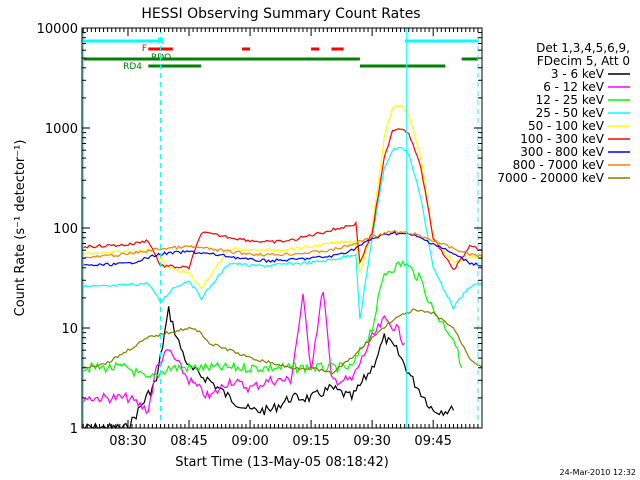  Describe the element at coordinates (132, 67) in the screenshot. I see `flag-label: RD4` at that location.